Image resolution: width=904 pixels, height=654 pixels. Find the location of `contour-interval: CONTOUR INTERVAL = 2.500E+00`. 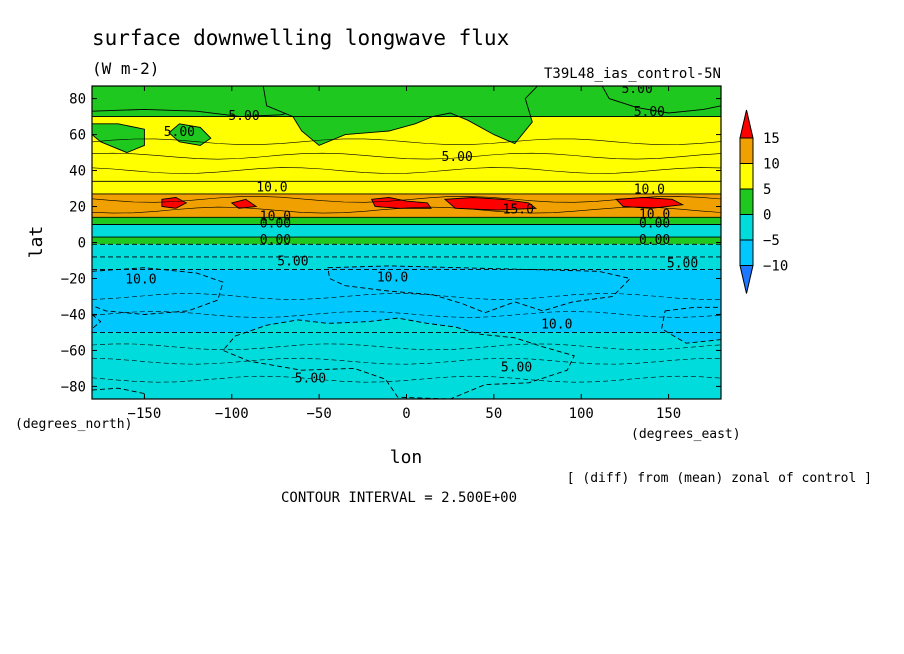

contour-interval: CONTOUR INTERVAL = 2.500E+00 is located at coordinates (399, 498).